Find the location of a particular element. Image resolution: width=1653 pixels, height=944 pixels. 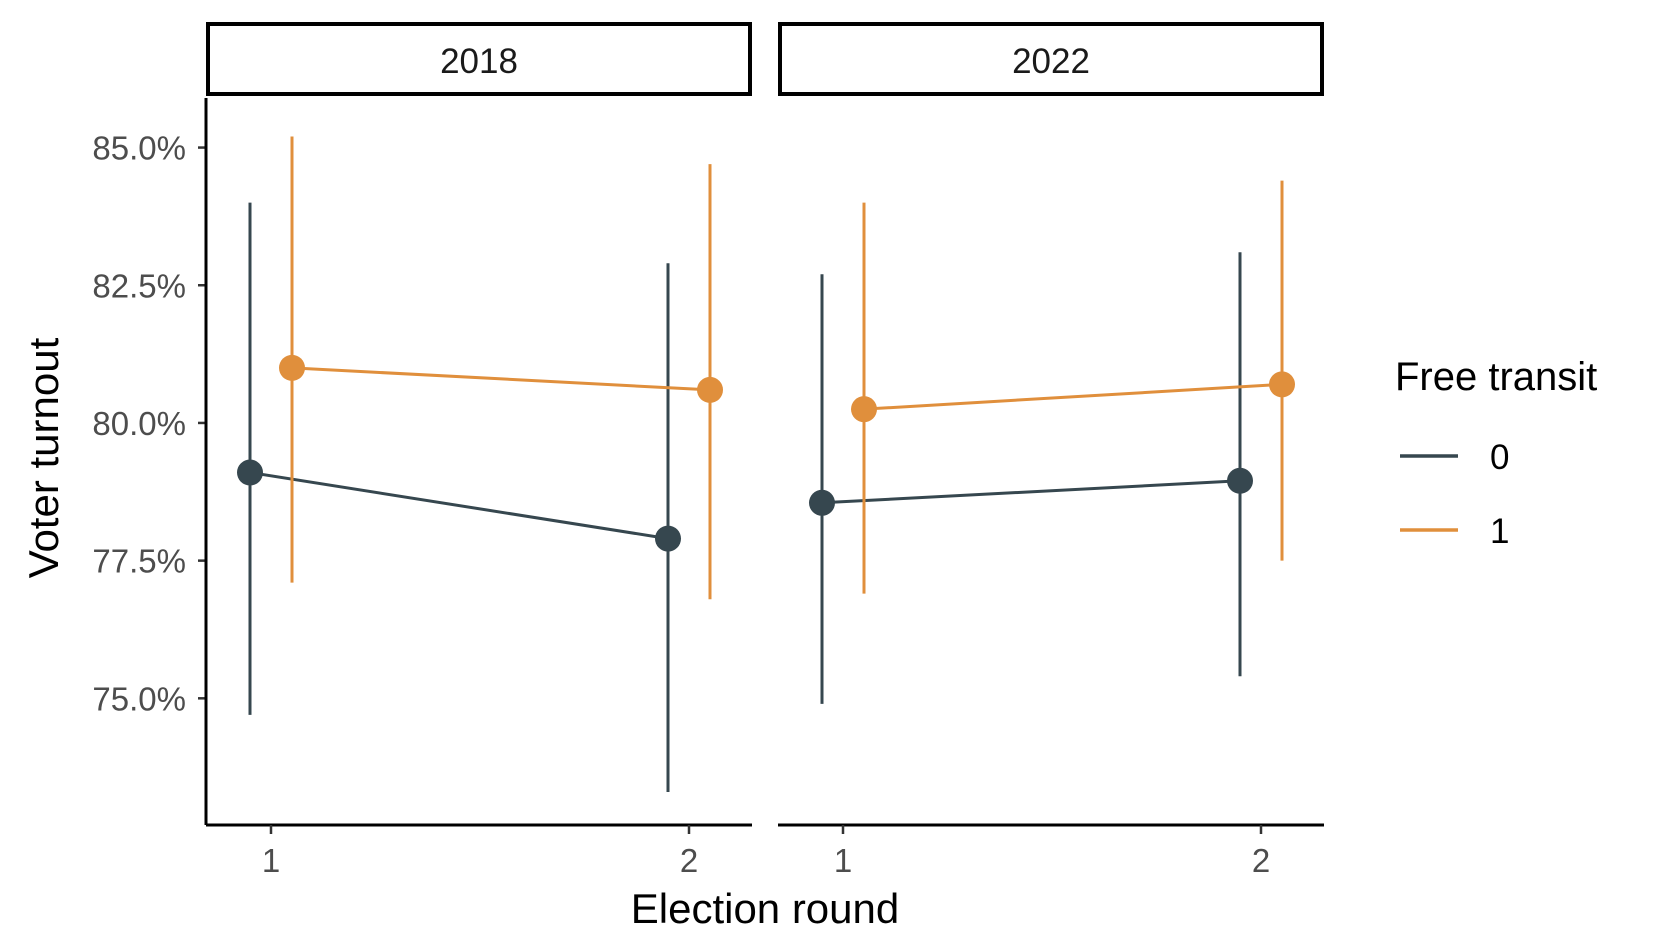

y-tick-label: 77.5% is located at coordinates (139, 561).